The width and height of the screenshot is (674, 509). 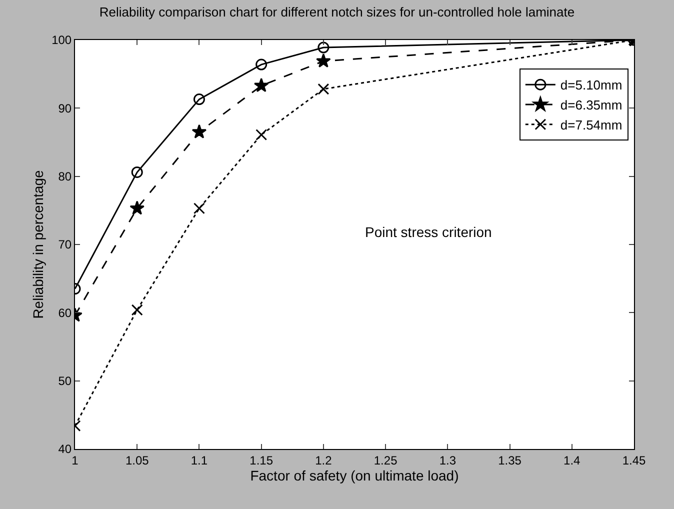 What do you see at coordinates (62, 40) in the screenshot?
I see `y-tick-label: 100` at bounding box center [62, 40].